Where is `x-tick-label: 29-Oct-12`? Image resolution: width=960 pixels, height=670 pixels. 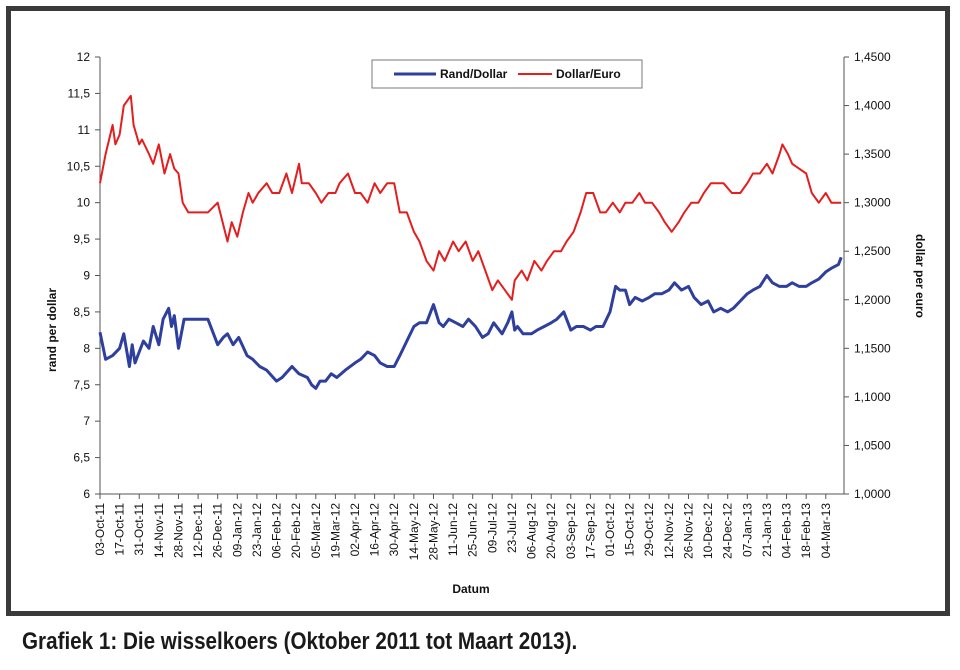 x-tick-label: 29-Oct-12 is located at coordinates (649, 530).